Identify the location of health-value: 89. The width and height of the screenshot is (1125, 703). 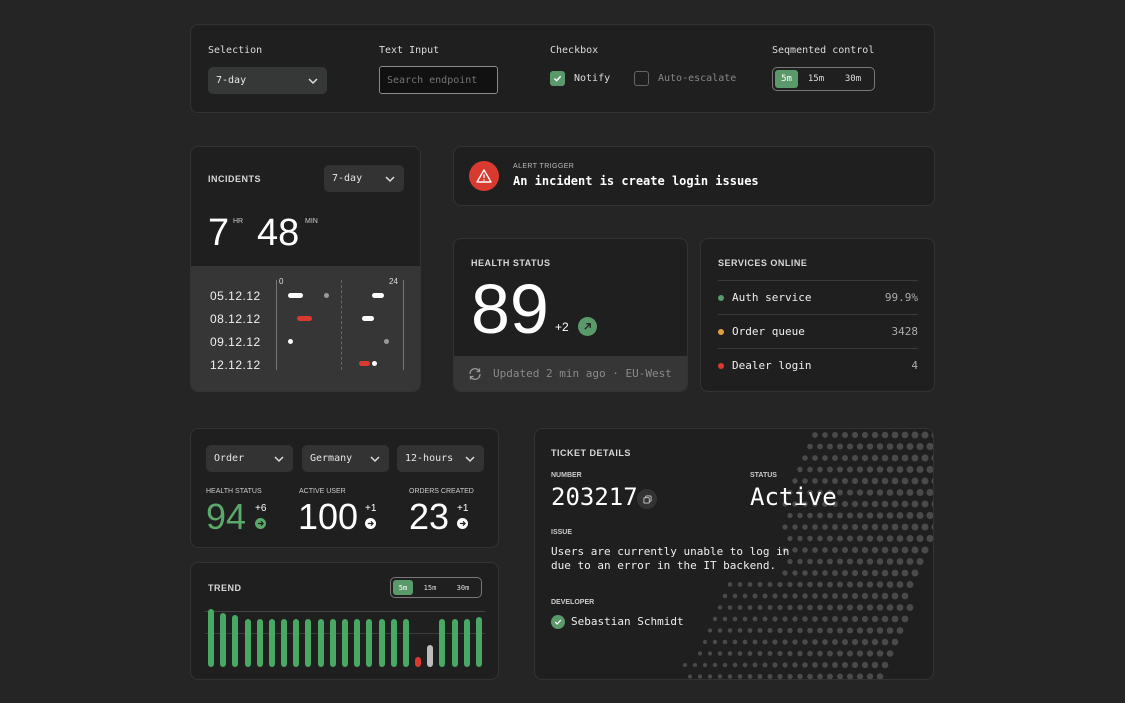
(510, 309).